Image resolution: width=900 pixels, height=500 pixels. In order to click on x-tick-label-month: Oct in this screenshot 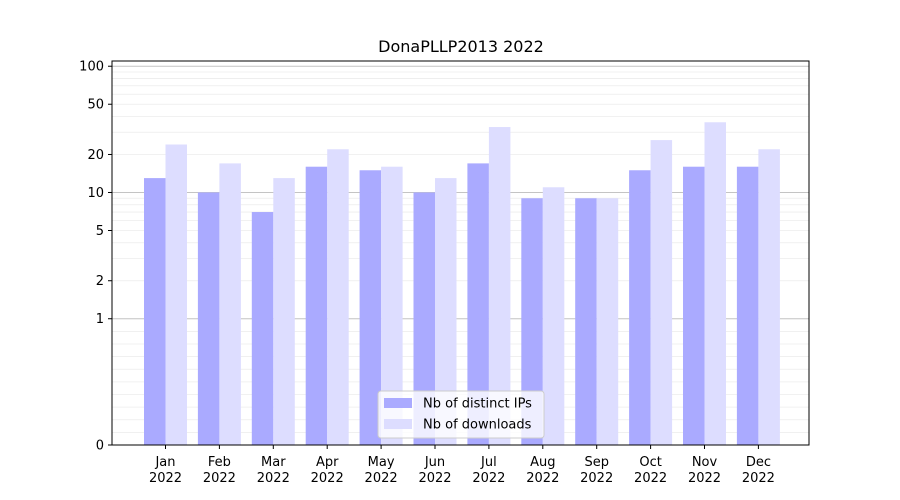, I will do `click(650, 462)`.